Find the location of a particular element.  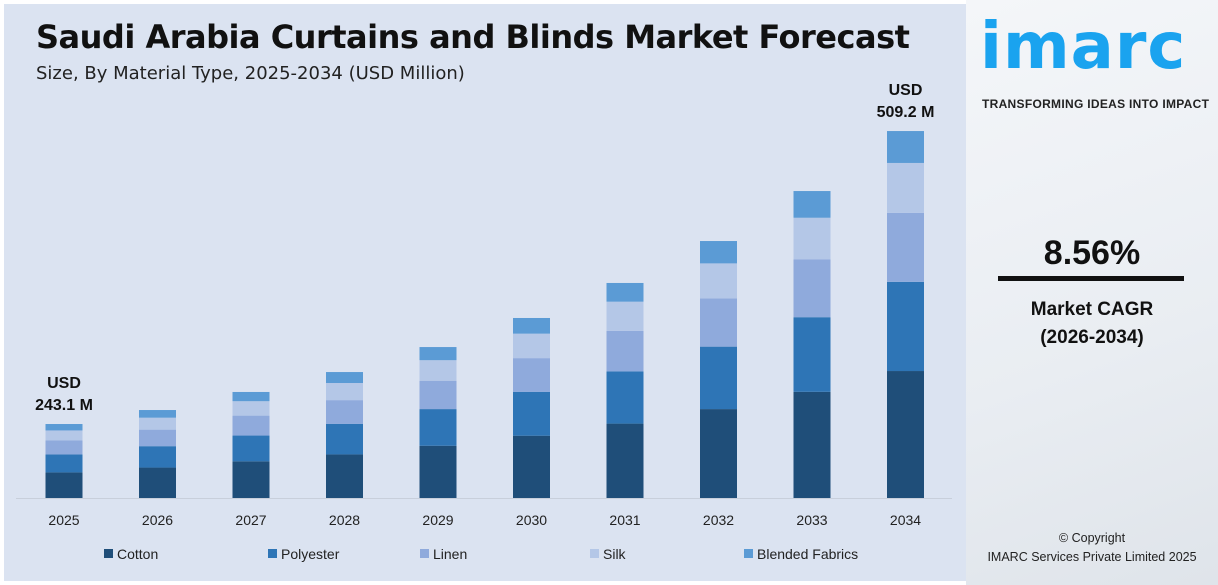

x-tick-label-2031: 2031 is located at coordinates (624, 520).